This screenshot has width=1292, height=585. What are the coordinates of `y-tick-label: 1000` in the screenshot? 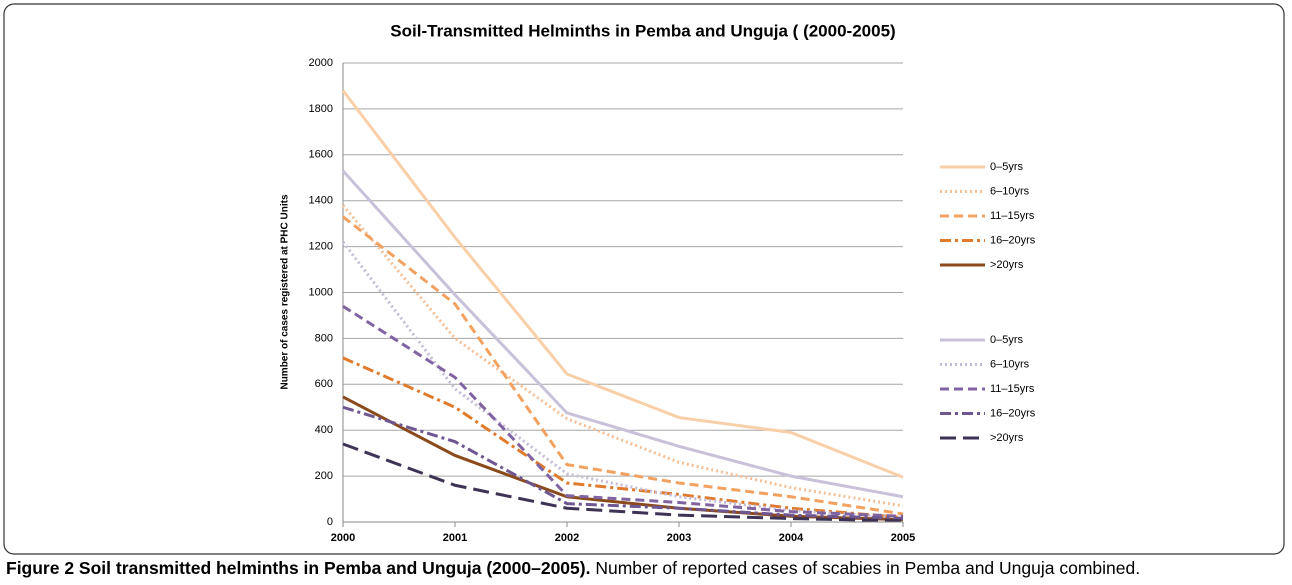 It's located at (321, 292).